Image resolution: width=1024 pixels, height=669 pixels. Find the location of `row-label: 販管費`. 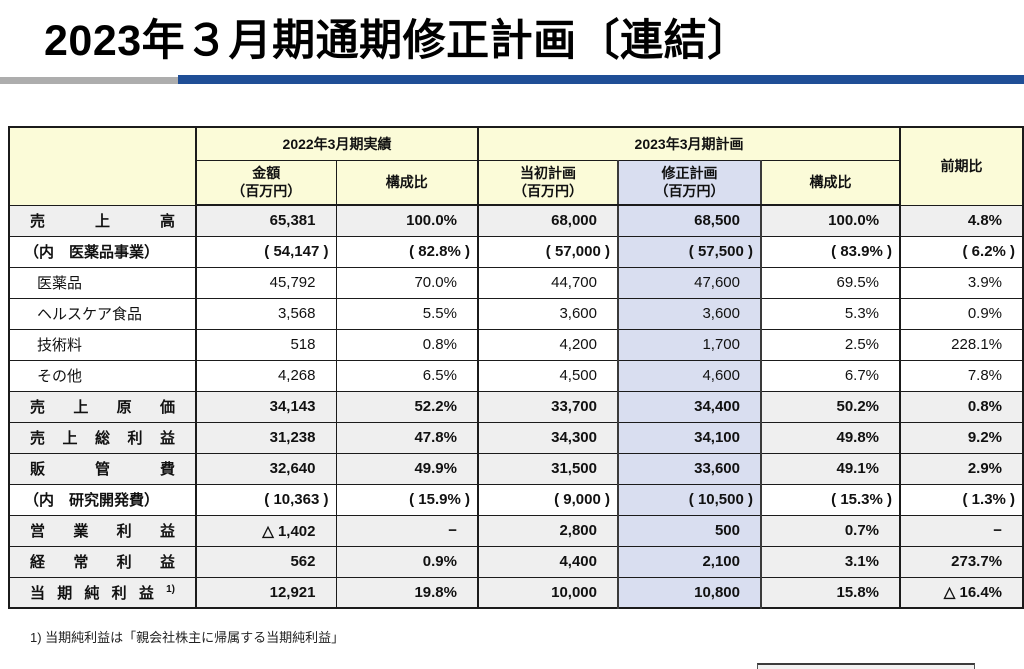

row-label: 販管費 is located at coordinates (102, 468).